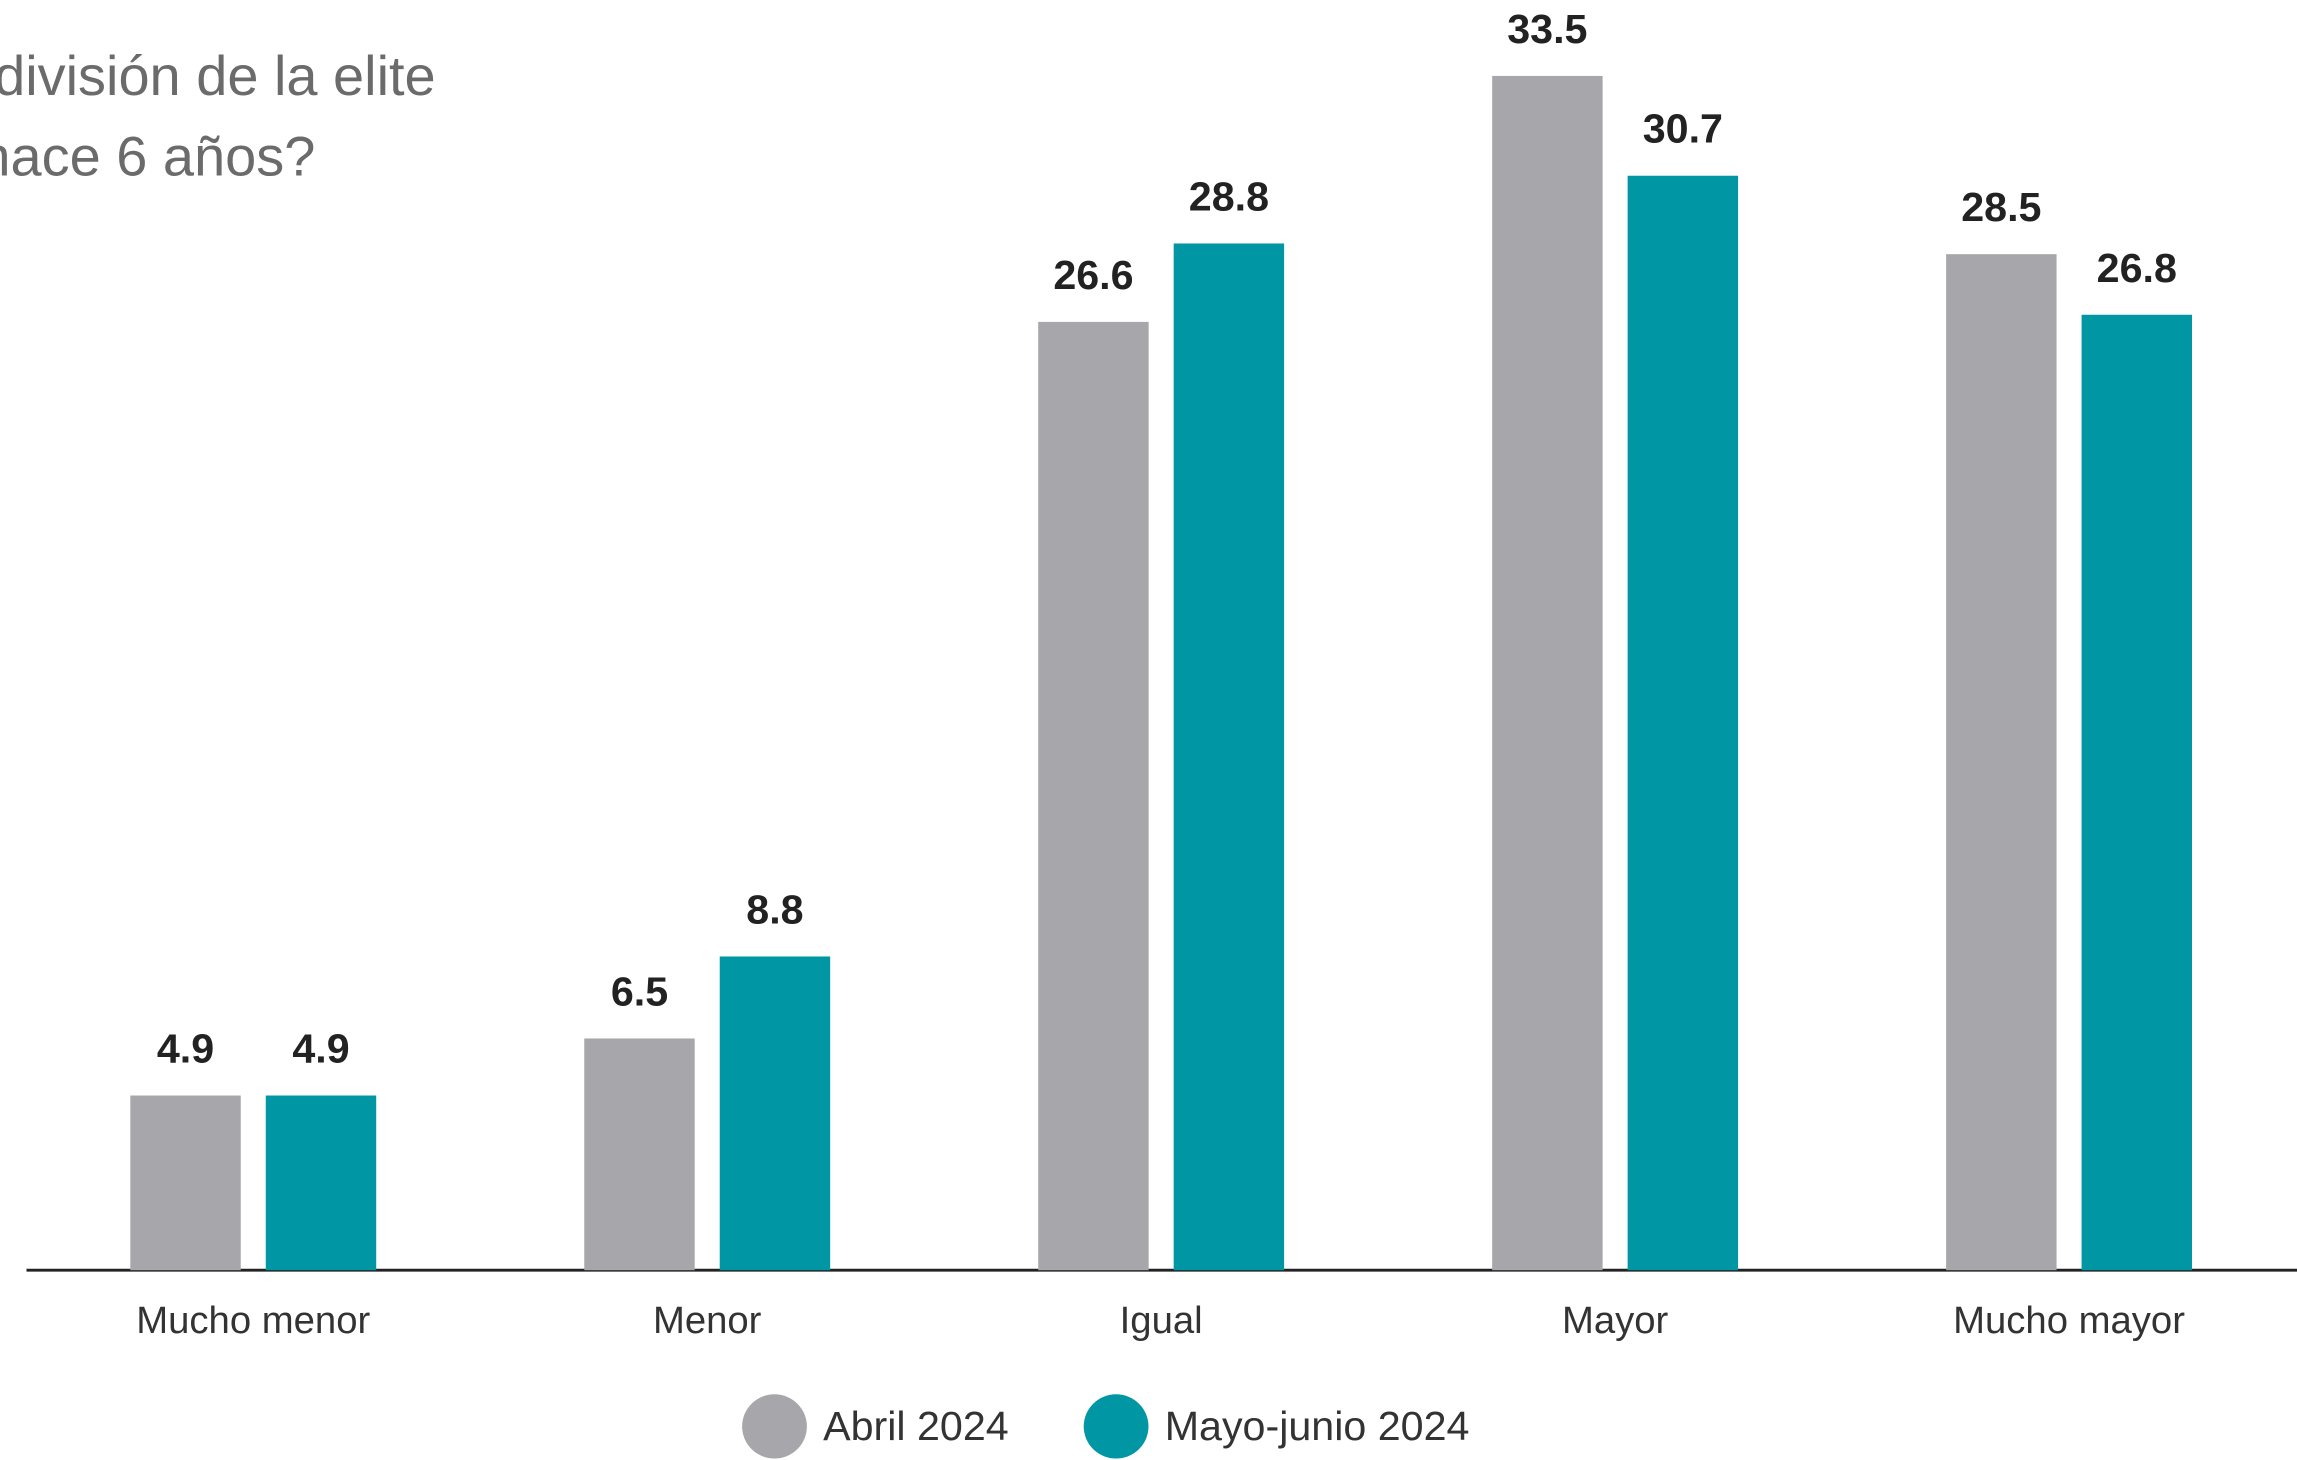 This screenshot has height=1460, width=2297. Describe the element at coordinates (1093, 275) in the screenshot. I see `data-label: 26.6` at that location.